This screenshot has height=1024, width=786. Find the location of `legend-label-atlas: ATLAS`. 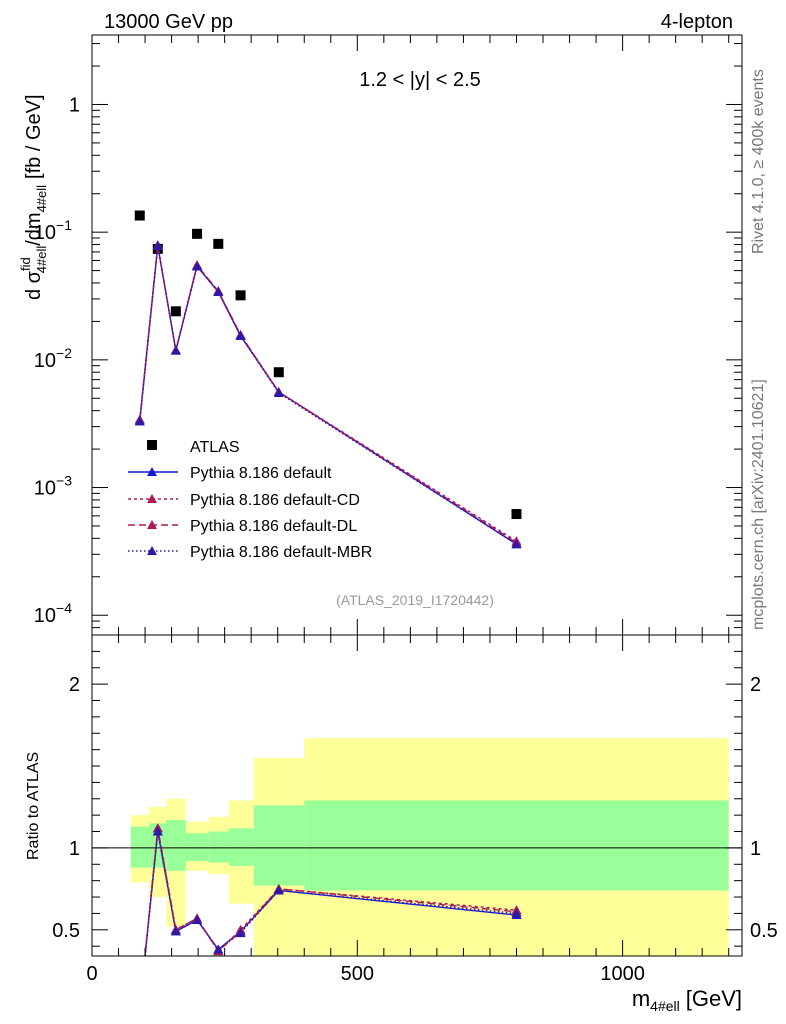

legend-label-atlas: ATLAS is located at coordinates (215, 447).